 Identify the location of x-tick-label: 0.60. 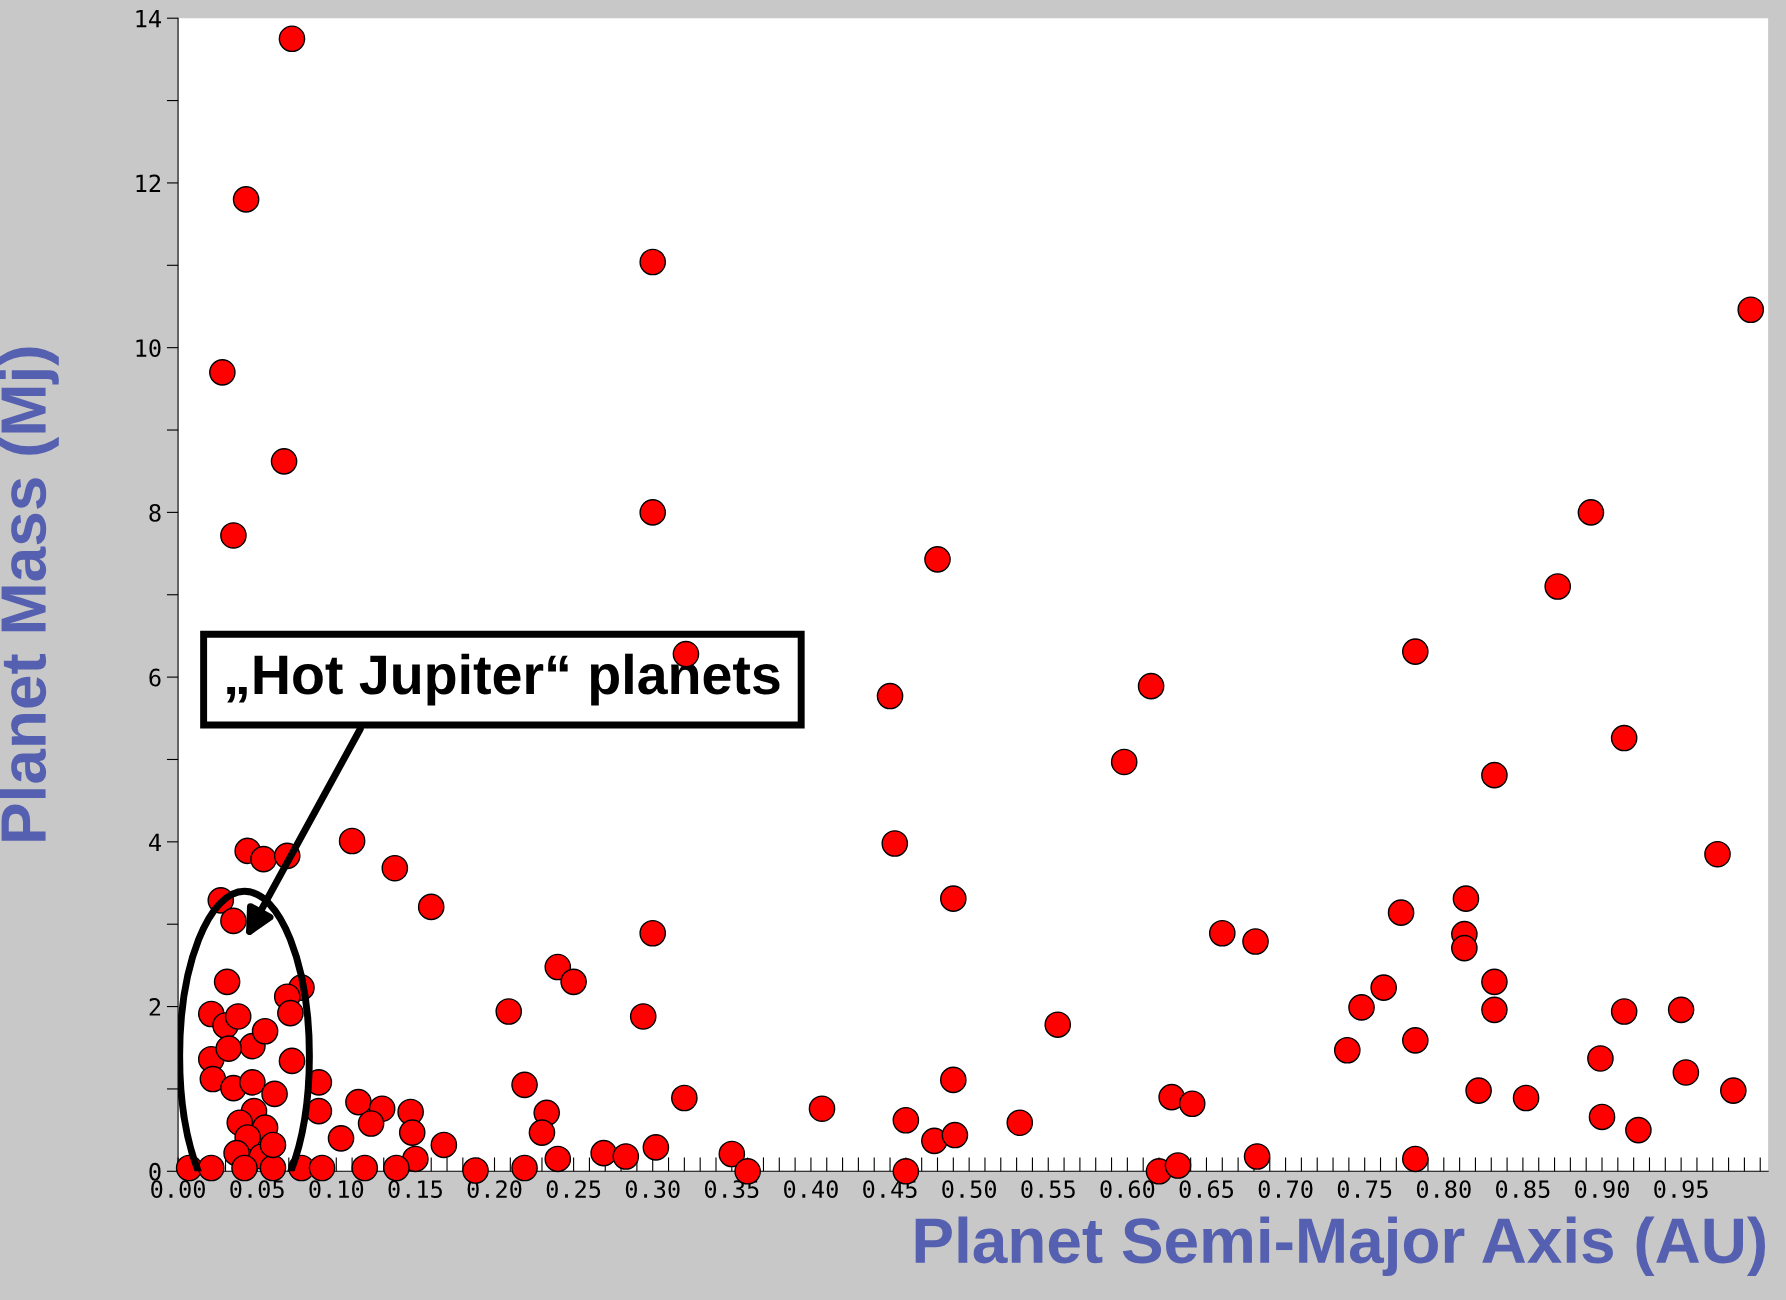
(1127, 1189).